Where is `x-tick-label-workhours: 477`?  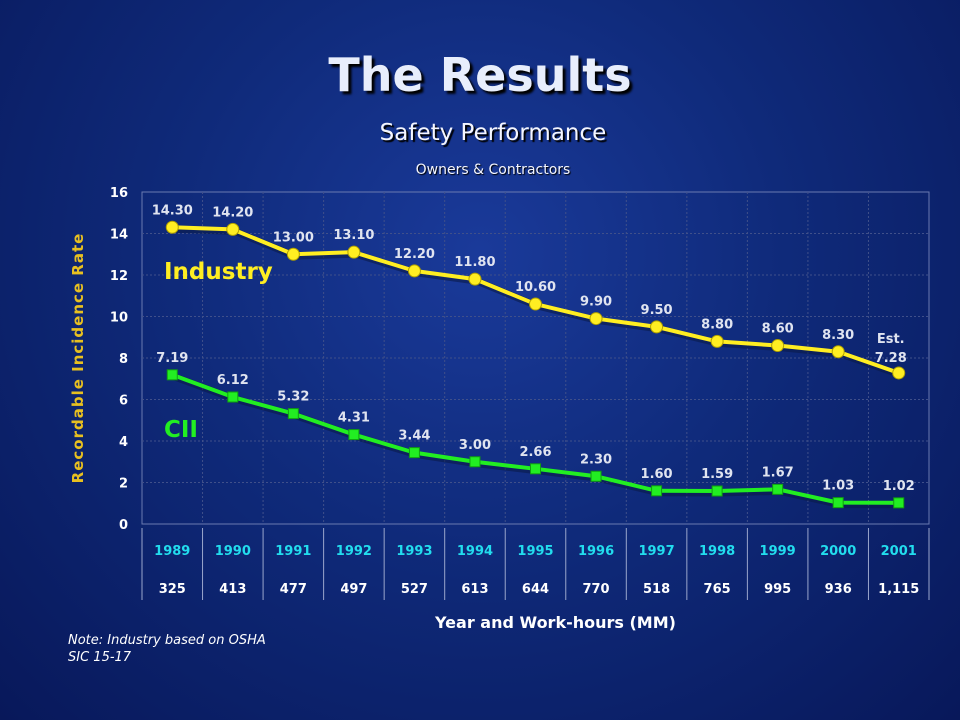
x-tick-label-workhours: 477 is located at coordinates (293, 589).